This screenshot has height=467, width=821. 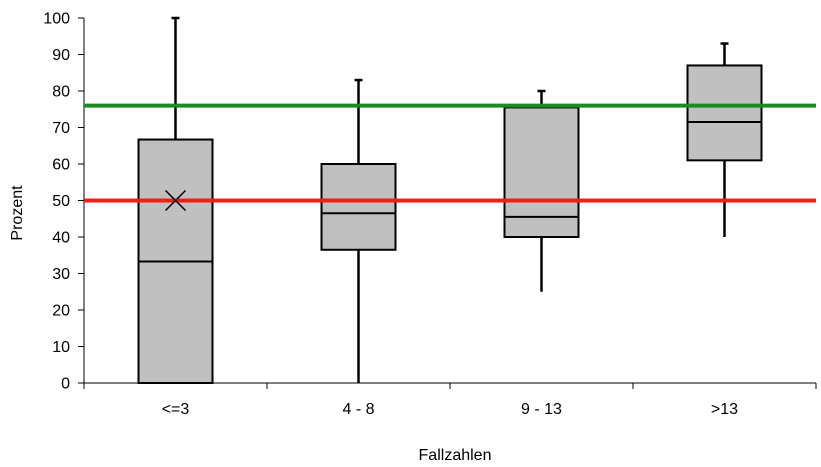 I want to click on y-tick-label: 80, so click(x=61, y=92).